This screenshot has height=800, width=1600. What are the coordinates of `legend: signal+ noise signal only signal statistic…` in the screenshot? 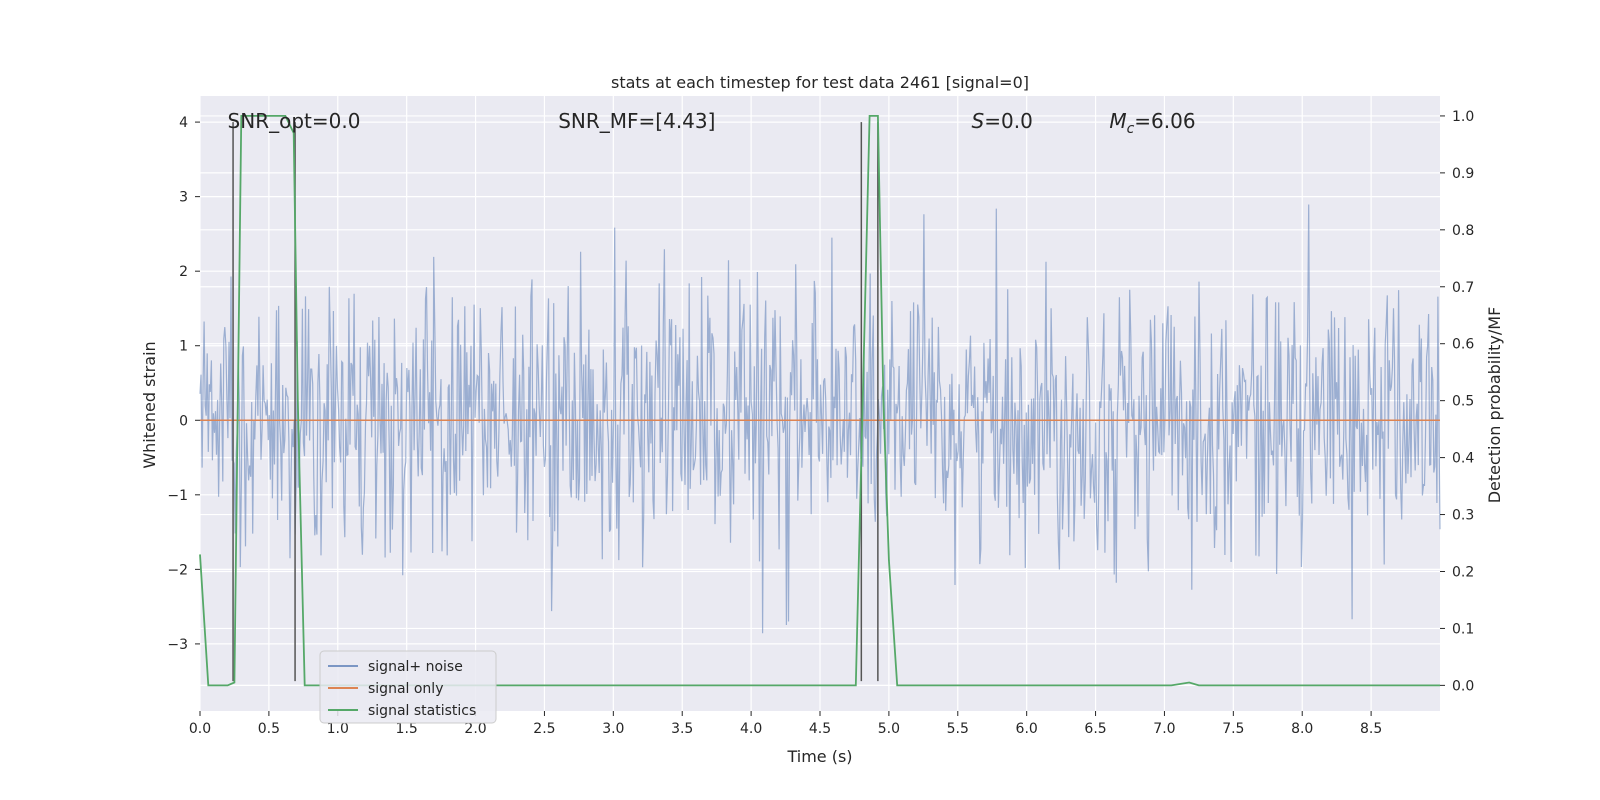 It's located at (408, 687).